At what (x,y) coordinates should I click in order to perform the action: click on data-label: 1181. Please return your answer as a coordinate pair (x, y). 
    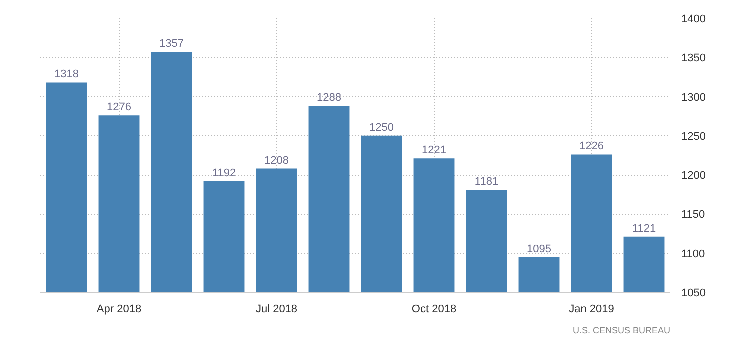
    Looking at the image, I should click on (486, 182).